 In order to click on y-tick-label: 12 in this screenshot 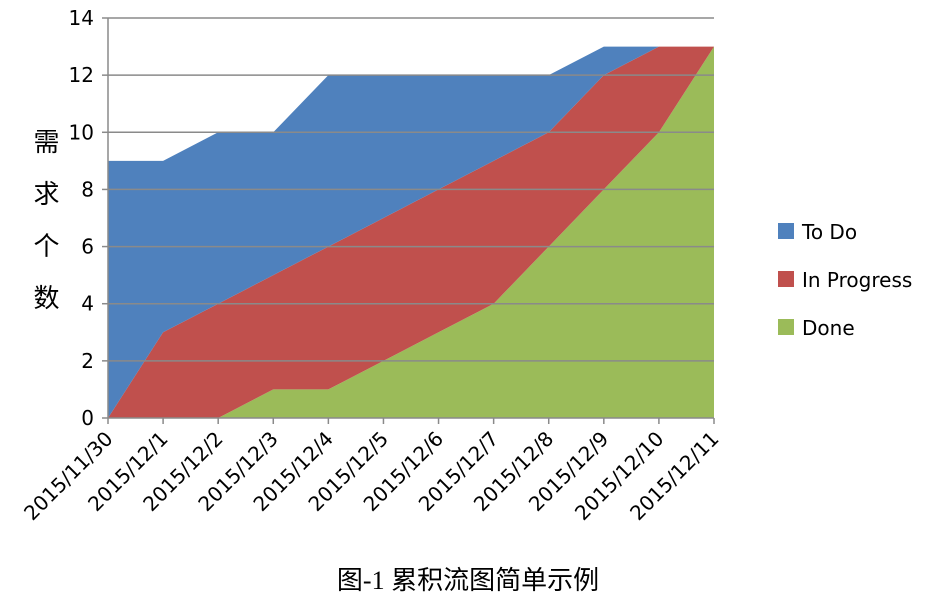, I will do `click(81, 75)`.